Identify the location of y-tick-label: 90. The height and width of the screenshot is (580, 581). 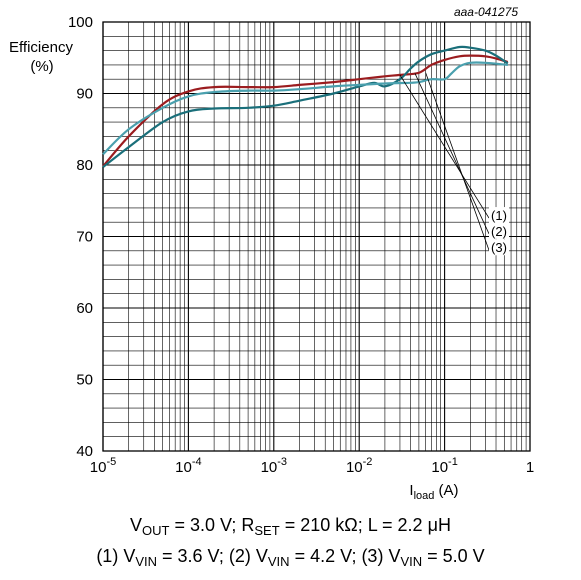
(84, 94).